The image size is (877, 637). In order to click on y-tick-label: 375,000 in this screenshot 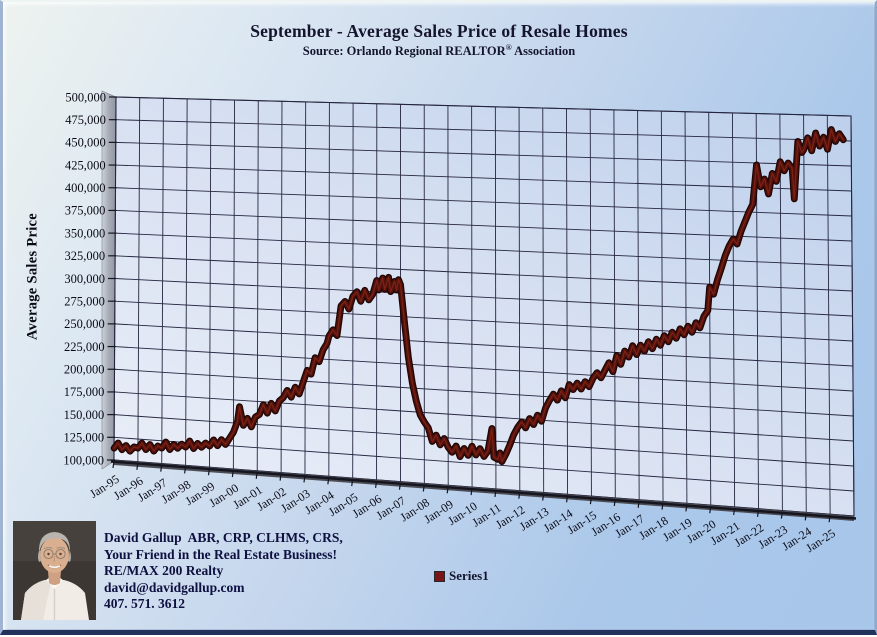, I will do `click(85, 211)`.